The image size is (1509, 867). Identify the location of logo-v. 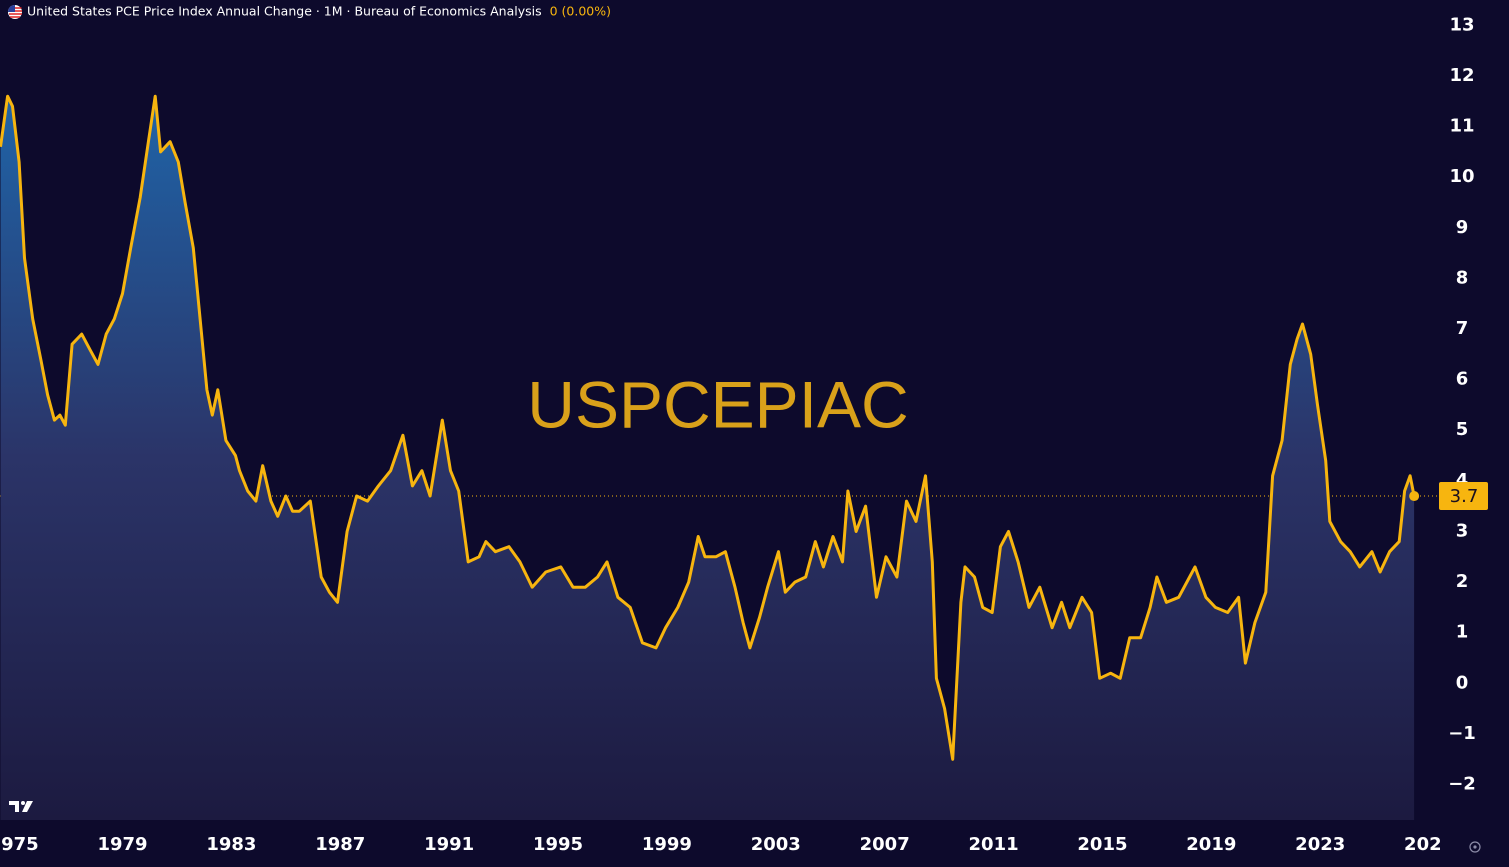
(27, 806).